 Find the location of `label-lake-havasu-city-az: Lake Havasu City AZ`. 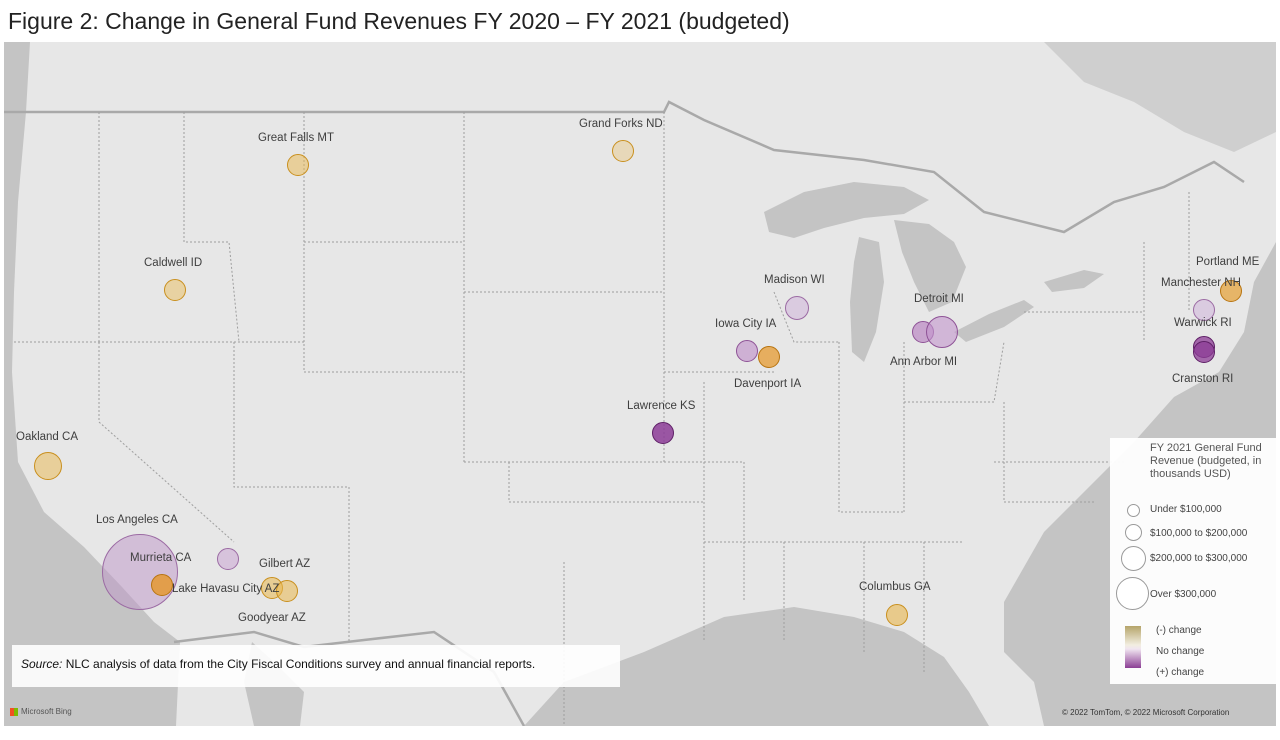

label-lake-havasu-city-az: Lake Havasu City AZ is located at coordinates (226, 589).